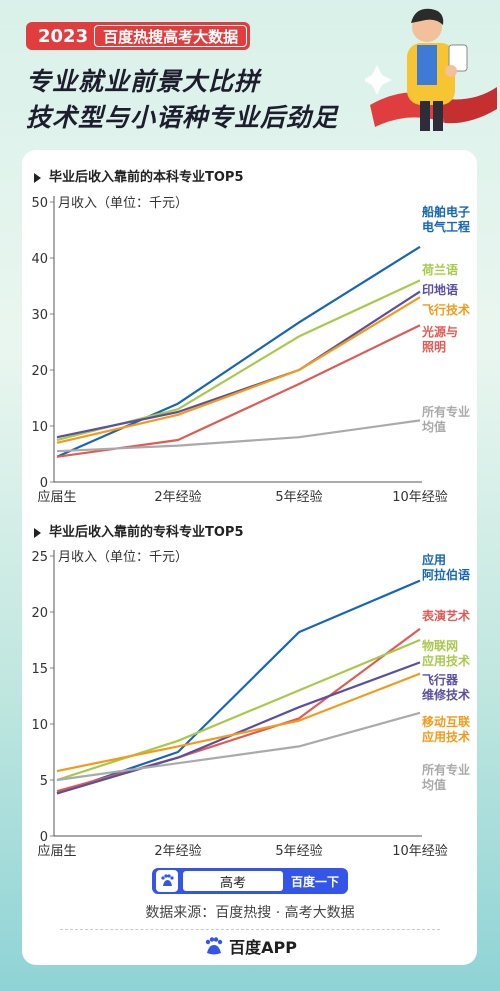  What do you see at coordinates (440, 679) in the screenshot?
I see `series-label: 飞行器` at bounding box center [440, 679].